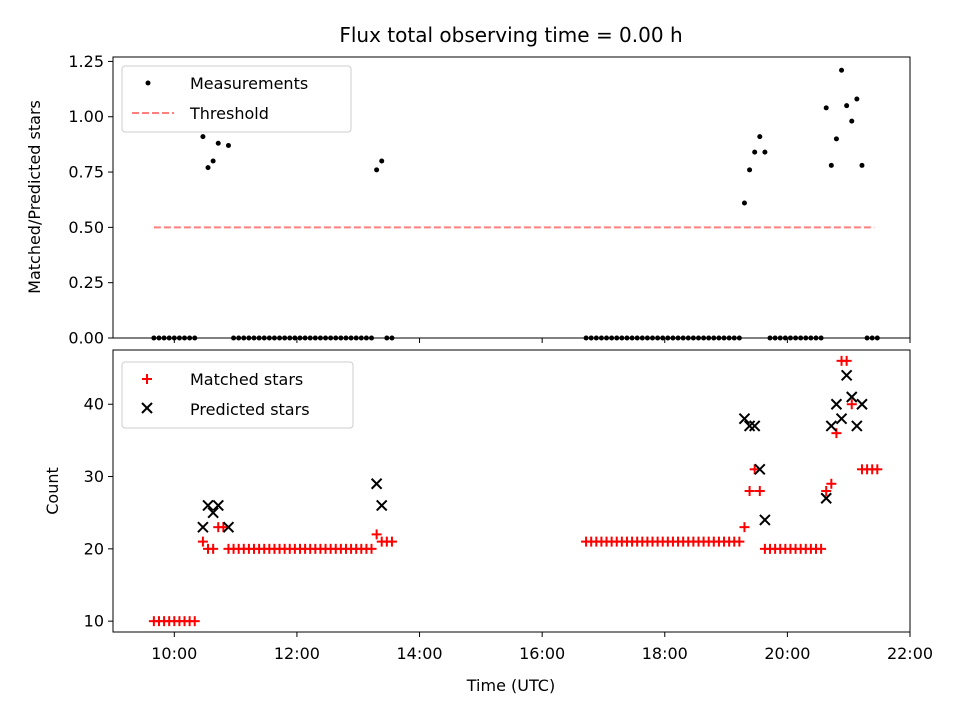 Image resolution: width=960 pixels, height=724 pixels. Describe the element at coordinates (86, 282) in the screenshot. I see `y-tick-label: 0.25` at that location.